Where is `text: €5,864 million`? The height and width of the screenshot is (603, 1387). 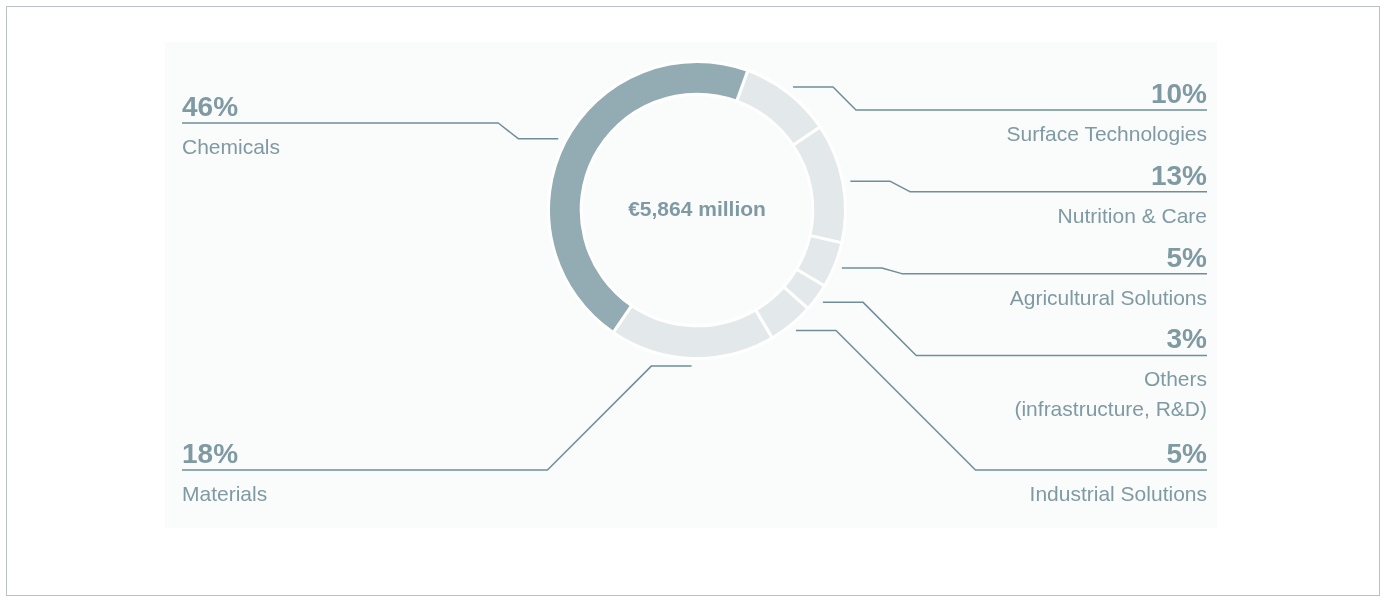
text: €5,864 million is located at coordinates (697, 208).